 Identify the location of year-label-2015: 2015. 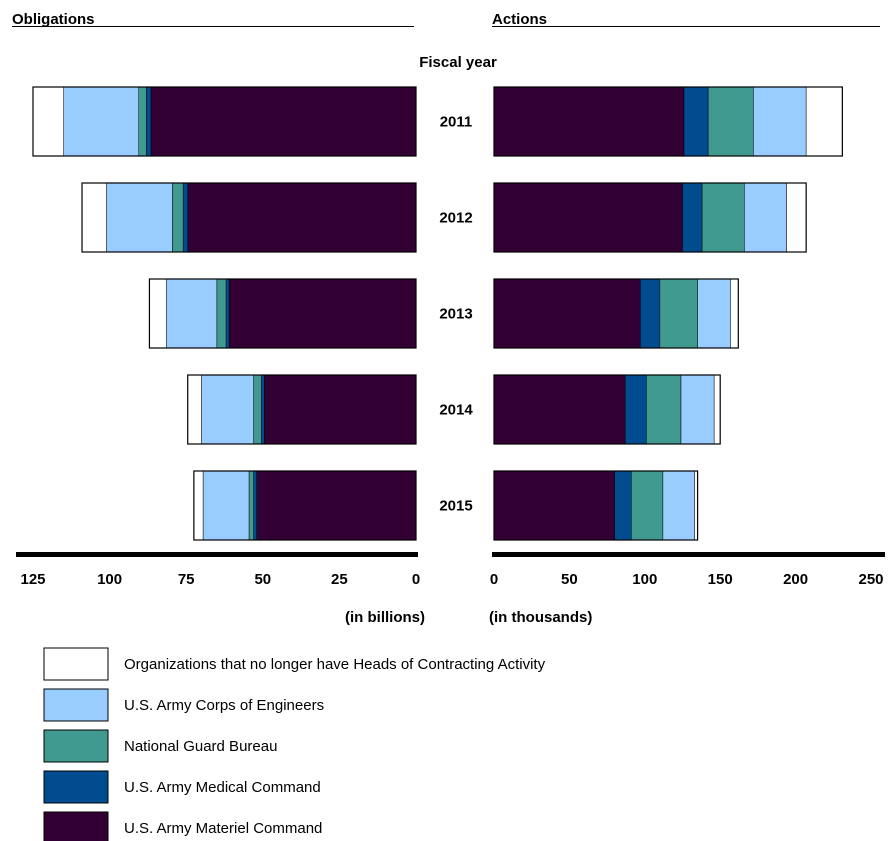
(455, 506).